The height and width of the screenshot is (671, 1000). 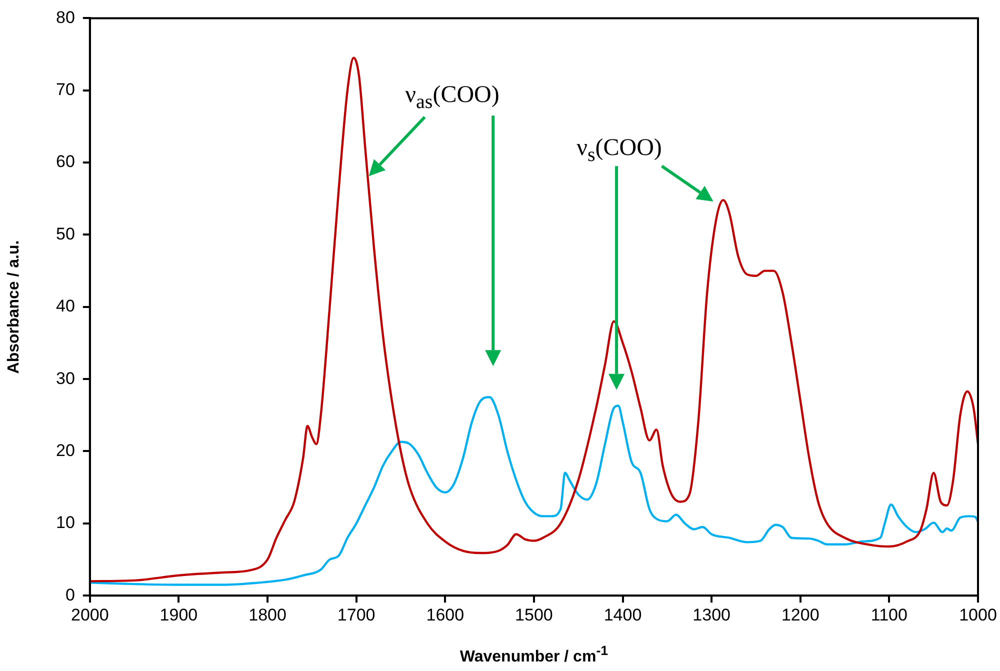 What do you see at coordinates (15, 307) in the screenshot?
I see `y-axis-title: Absorbance / a.u.` at bounding box center [15, 307].